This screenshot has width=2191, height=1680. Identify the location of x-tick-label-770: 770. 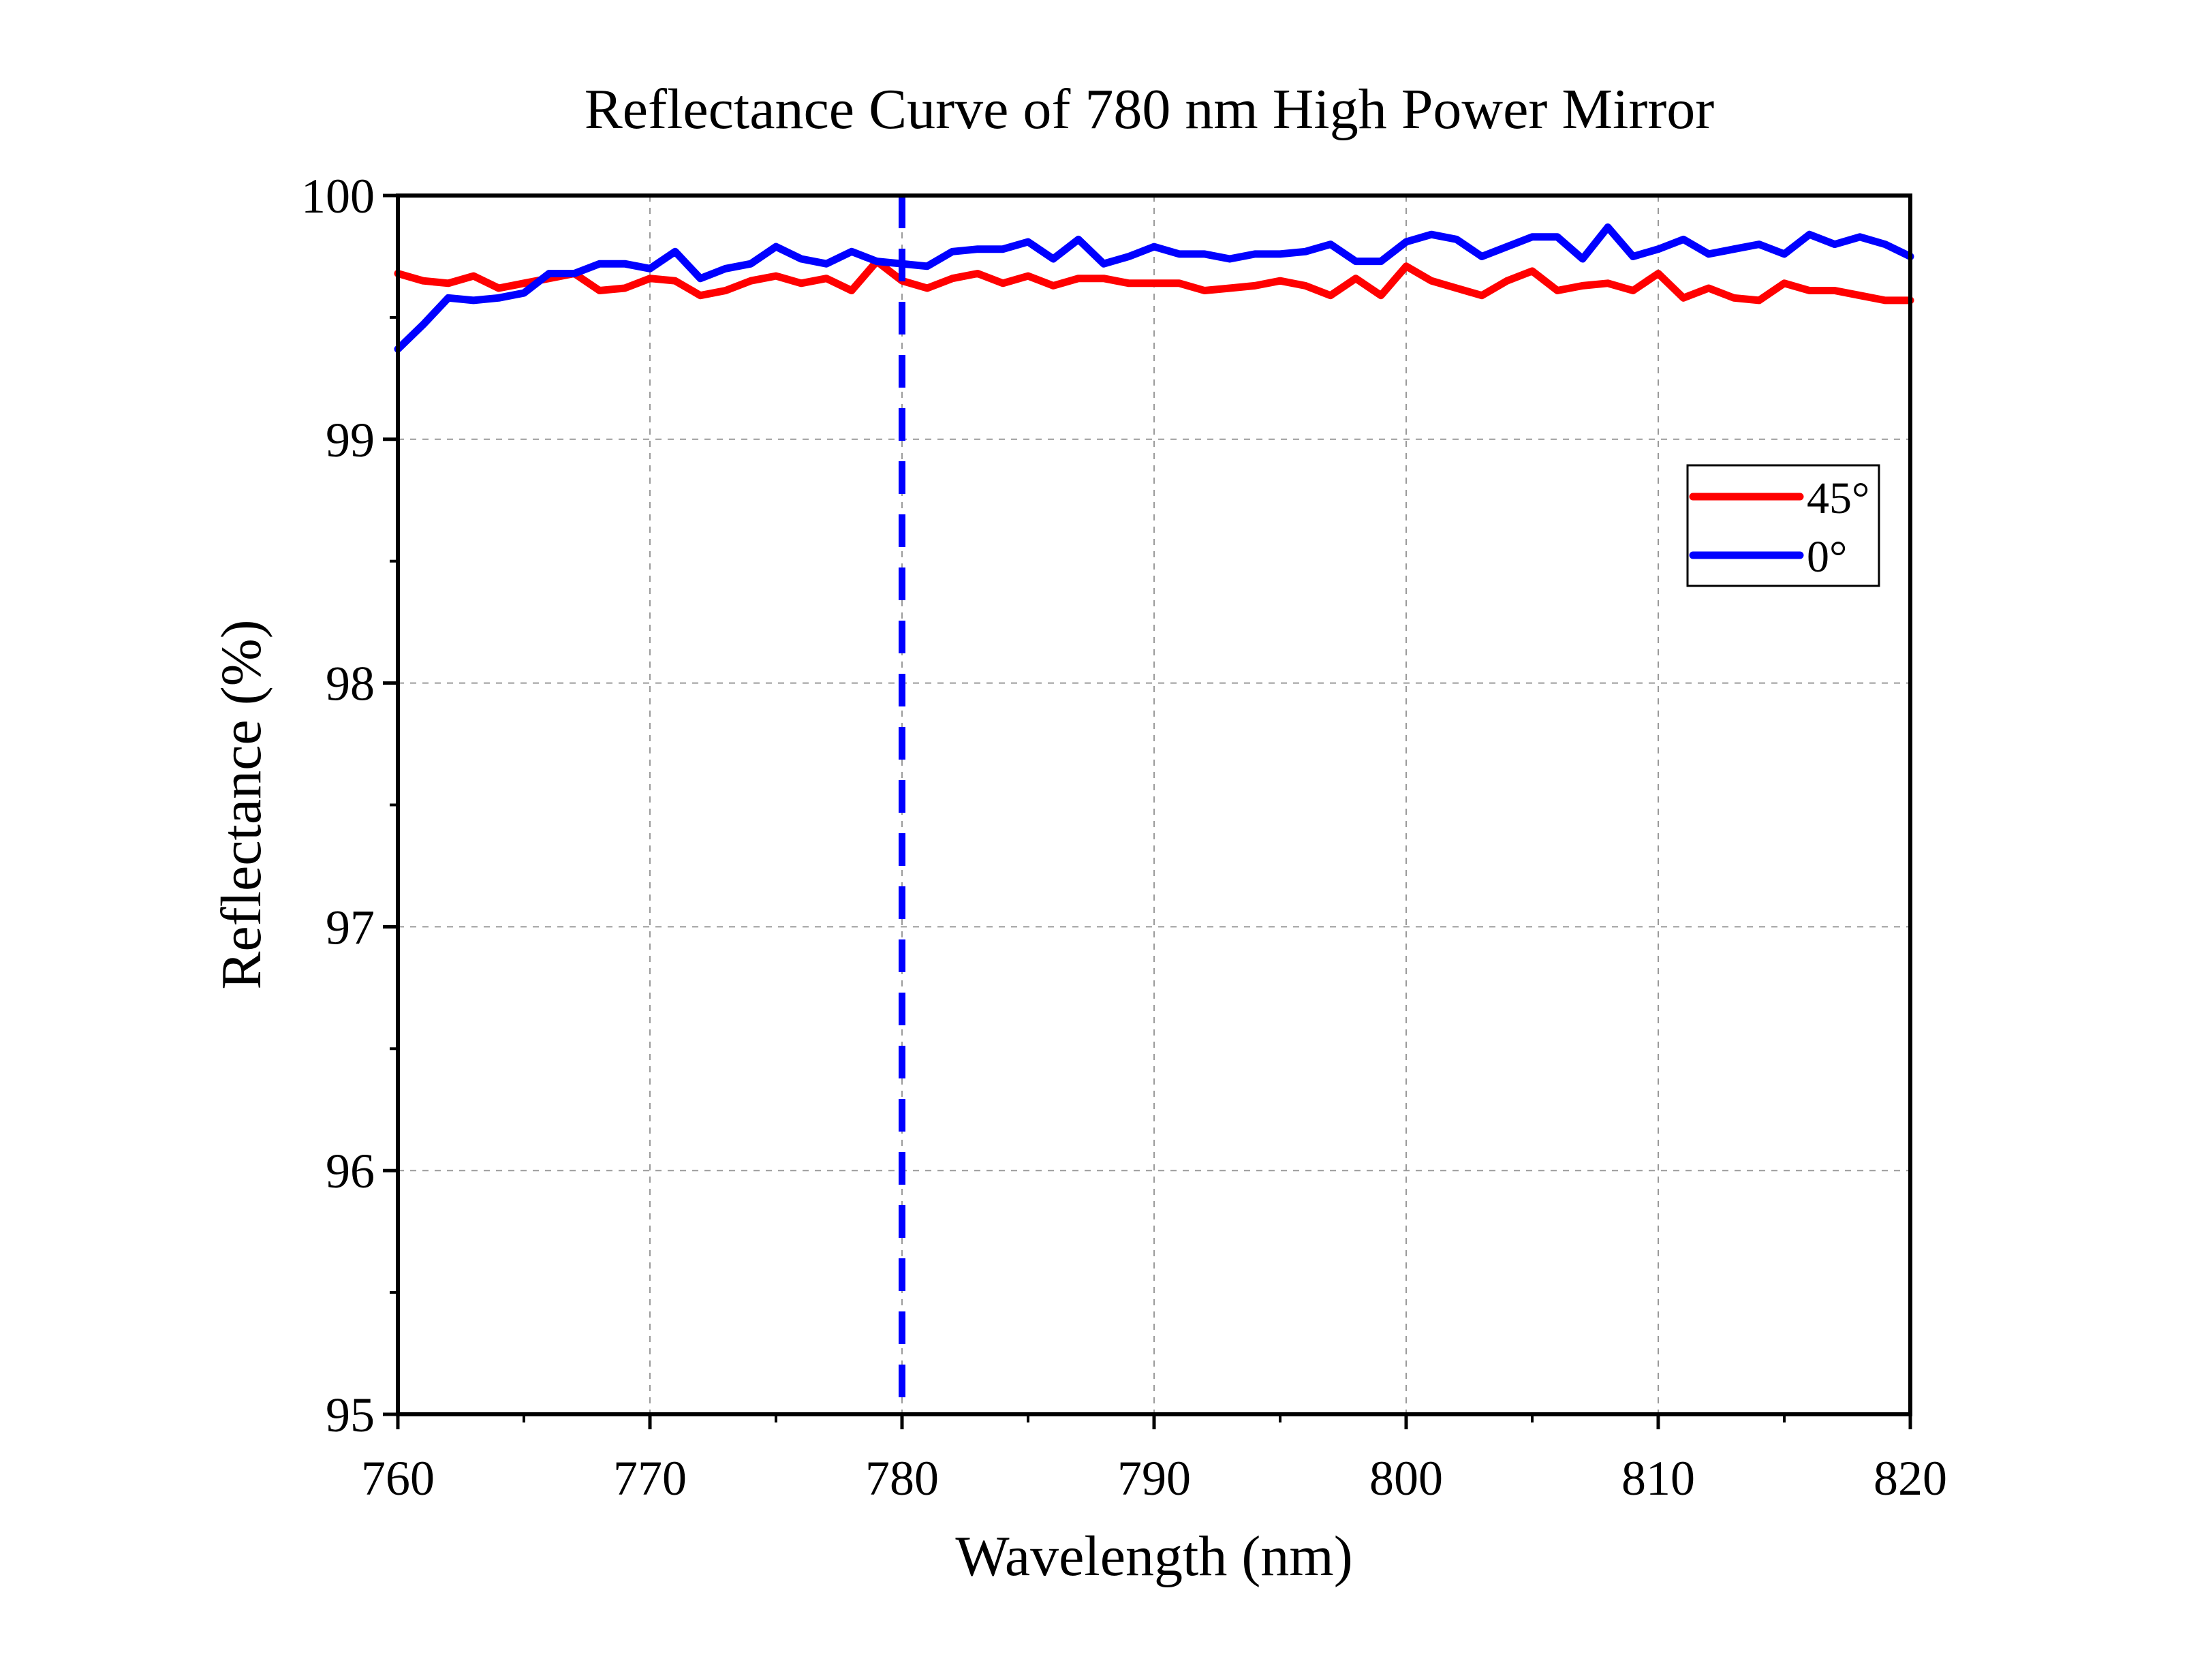
(650, 1478).